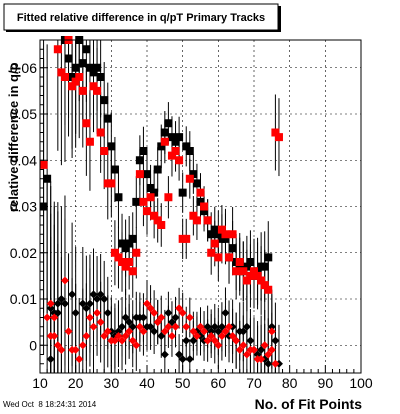 The width and height of the screenshot is (400, 414). I want to click on y-tick-label: 0, so click(33, 345).